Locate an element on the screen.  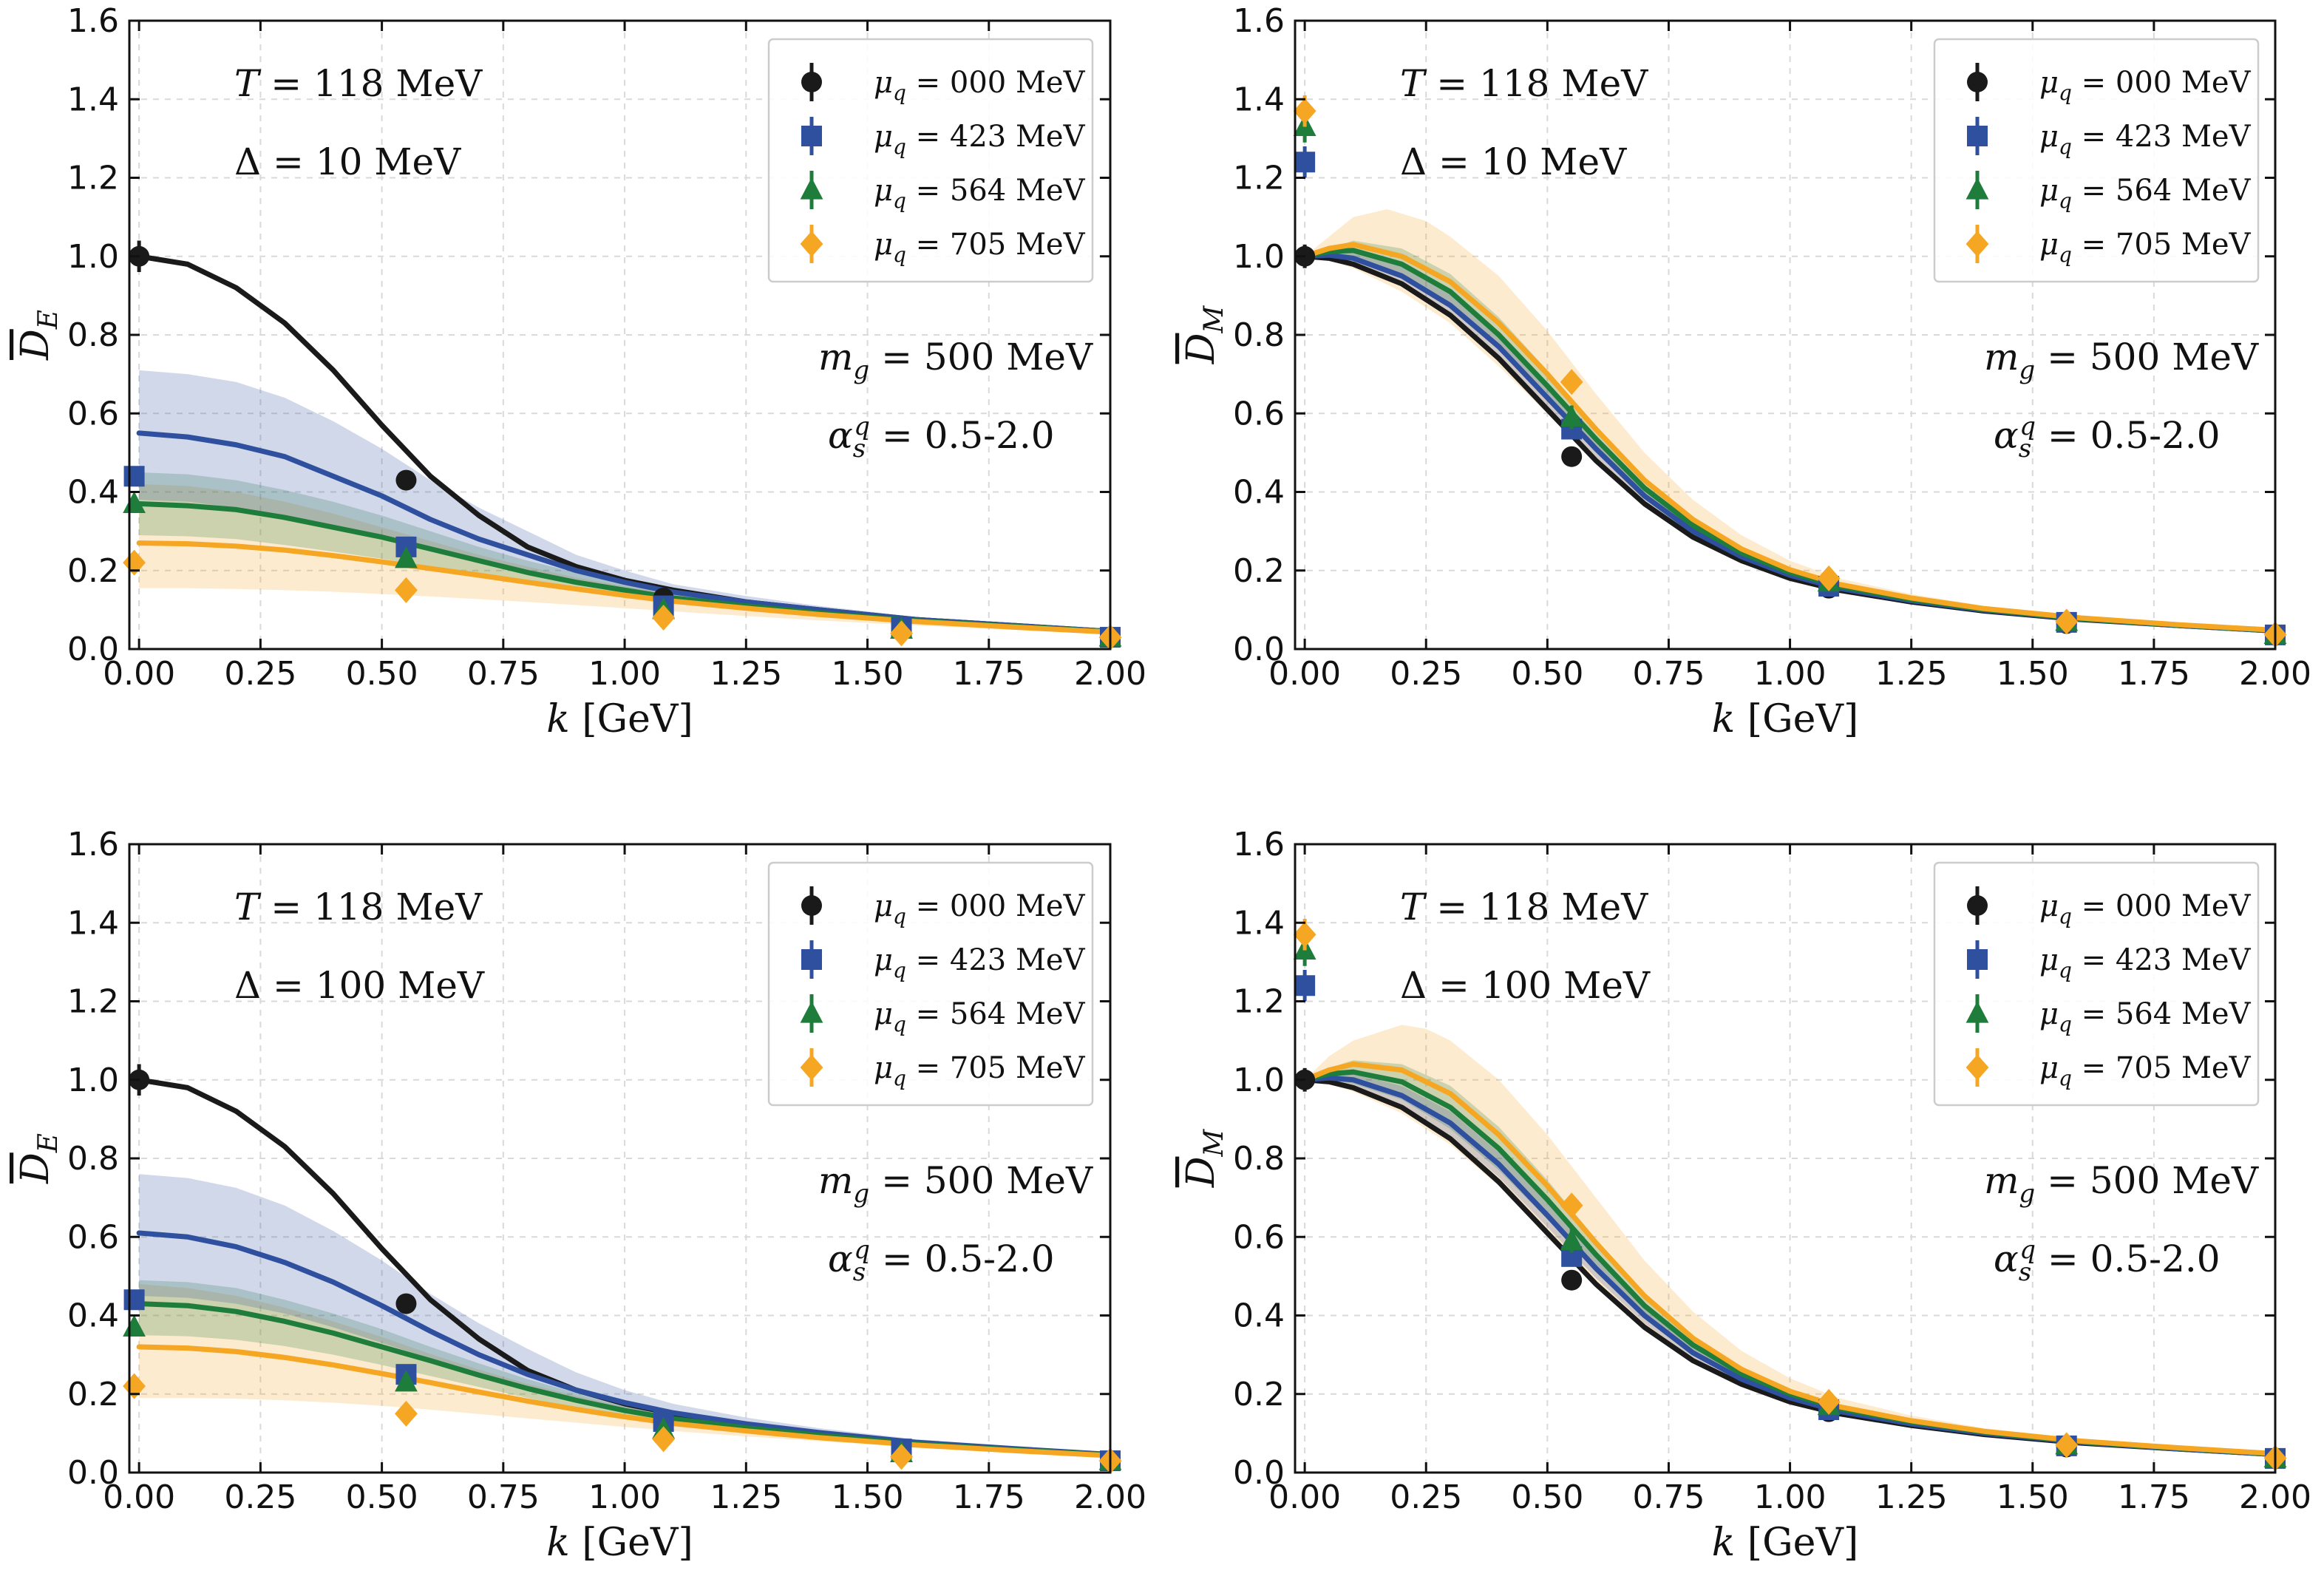
legend-label: μq = 705 MeV is located at coordinates (980, 1070).